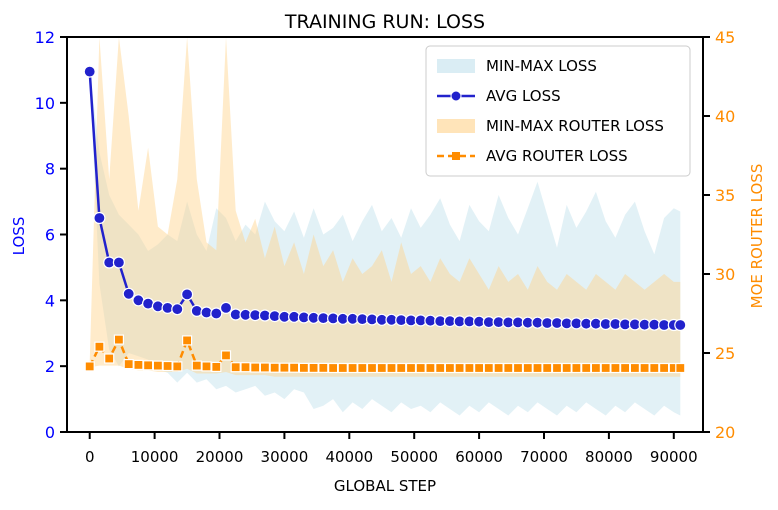 Image resolution: width=778 pixels, height=510 pixels. Describe the element at coordinates (725, 195) in the screenshot. I see `y-right-tick-label: 35` at that location.